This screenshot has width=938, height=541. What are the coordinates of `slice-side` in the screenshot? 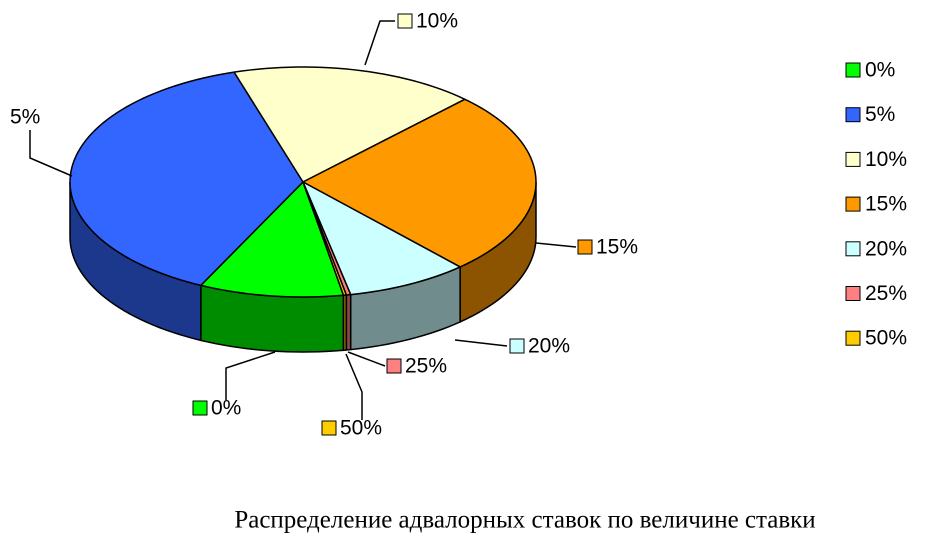 It's located at (345, 323).